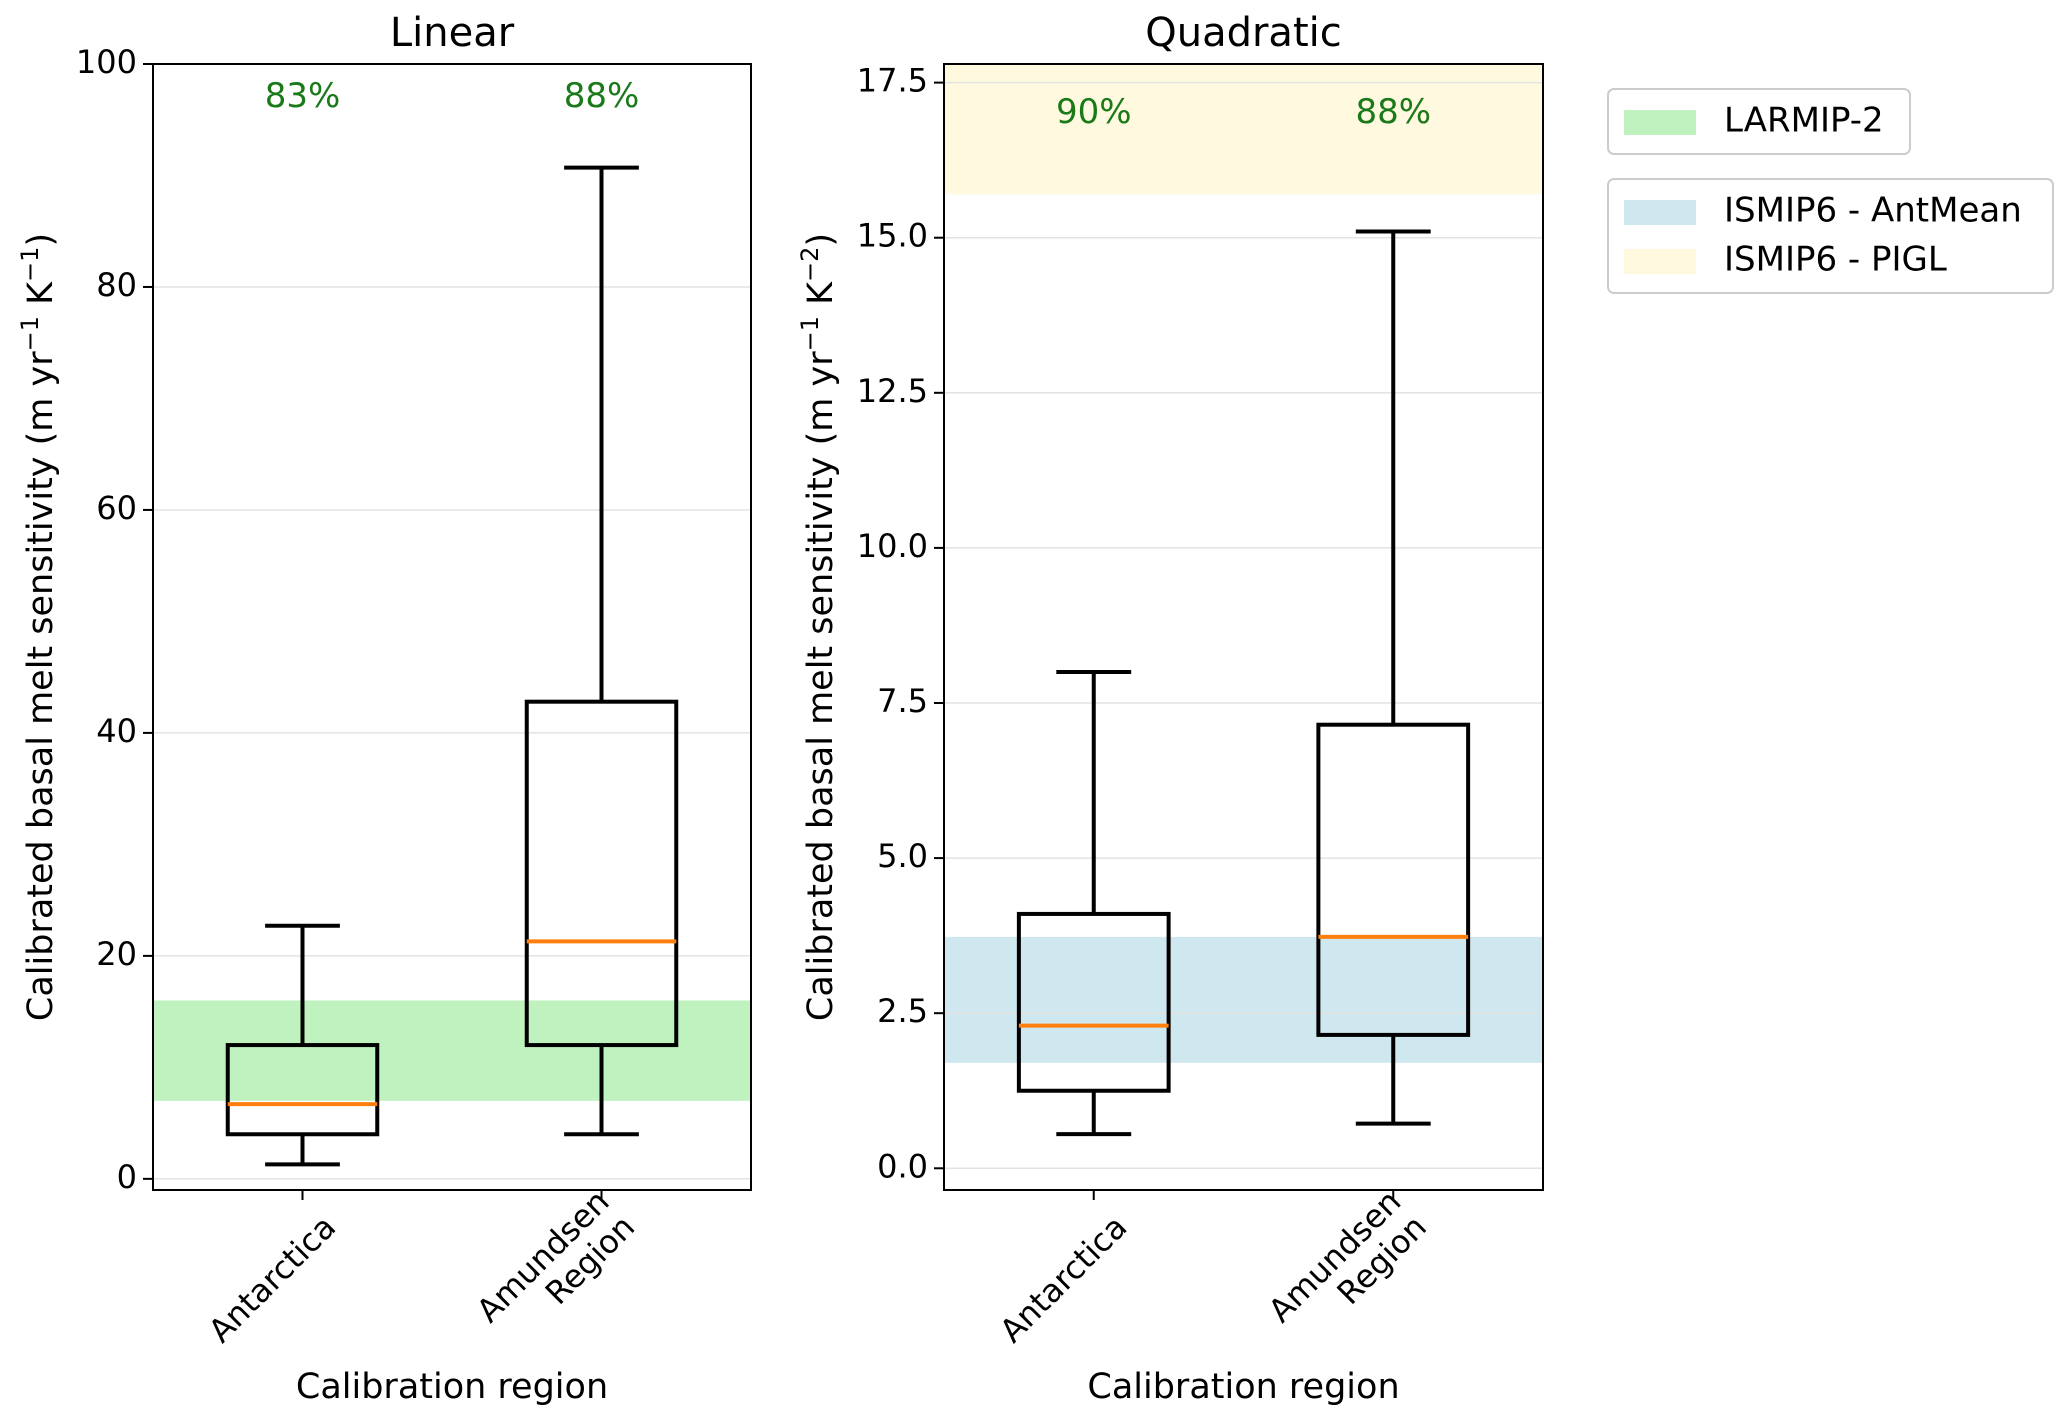 The height and width of the screenshot is (1423, 2067). What do you see at coordinates (116, 731) in the screenshot?
I see `ytick-label-2: 40` at bounding box center [116, 731].